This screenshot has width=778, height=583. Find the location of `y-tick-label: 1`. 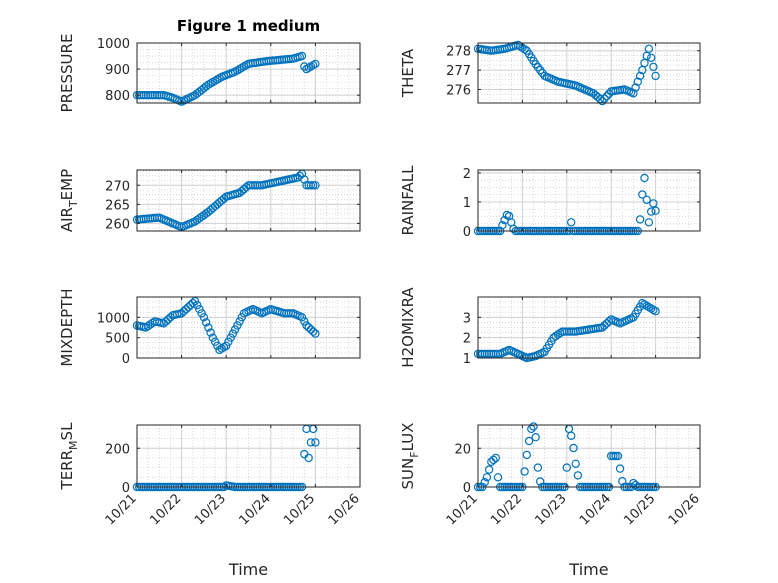

y-tick-label: 1 is located at coordinates (467, 359).